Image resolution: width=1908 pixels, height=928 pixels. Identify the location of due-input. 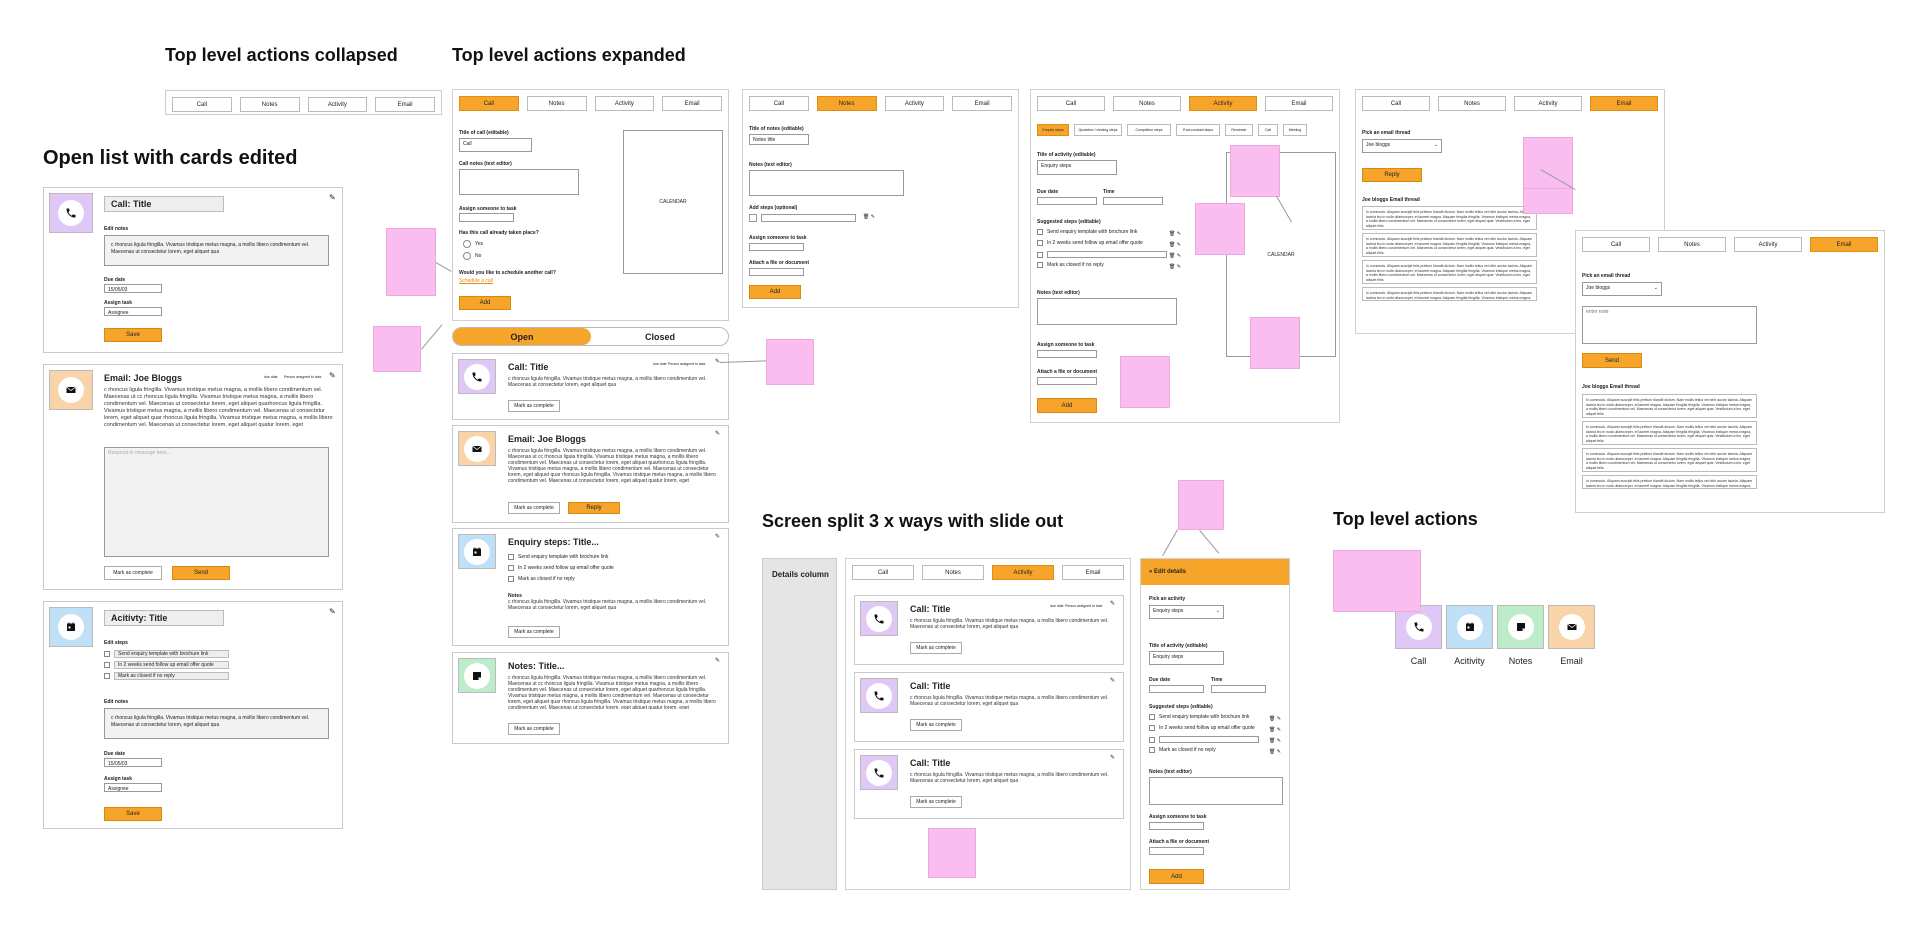
(1176, 689).